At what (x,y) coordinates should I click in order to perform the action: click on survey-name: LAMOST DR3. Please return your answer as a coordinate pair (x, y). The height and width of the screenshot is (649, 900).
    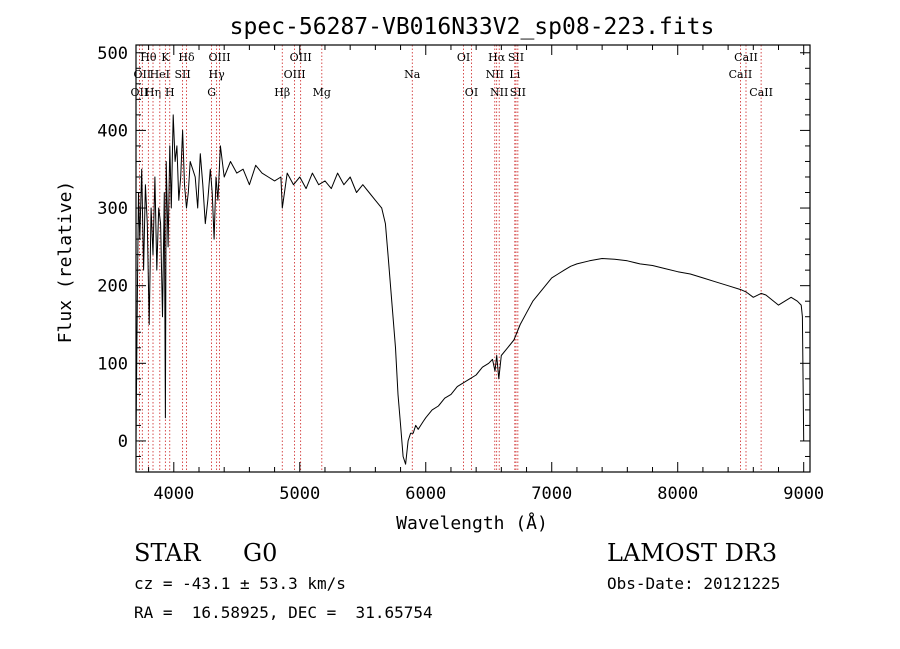
    Looking at the image, I should click on (692, 553).